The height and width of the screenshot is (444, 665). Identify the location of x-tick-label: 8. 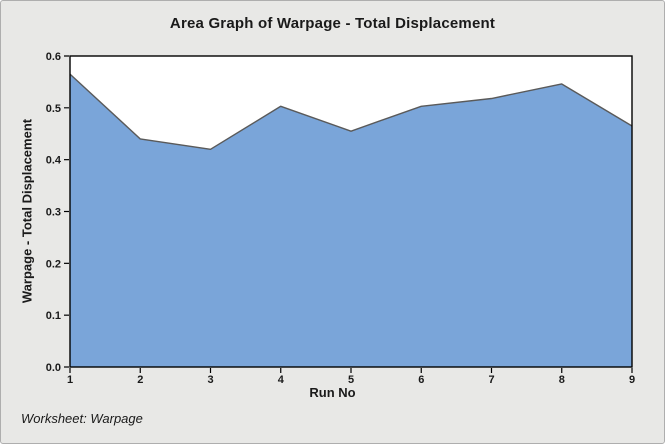
(562, 380).